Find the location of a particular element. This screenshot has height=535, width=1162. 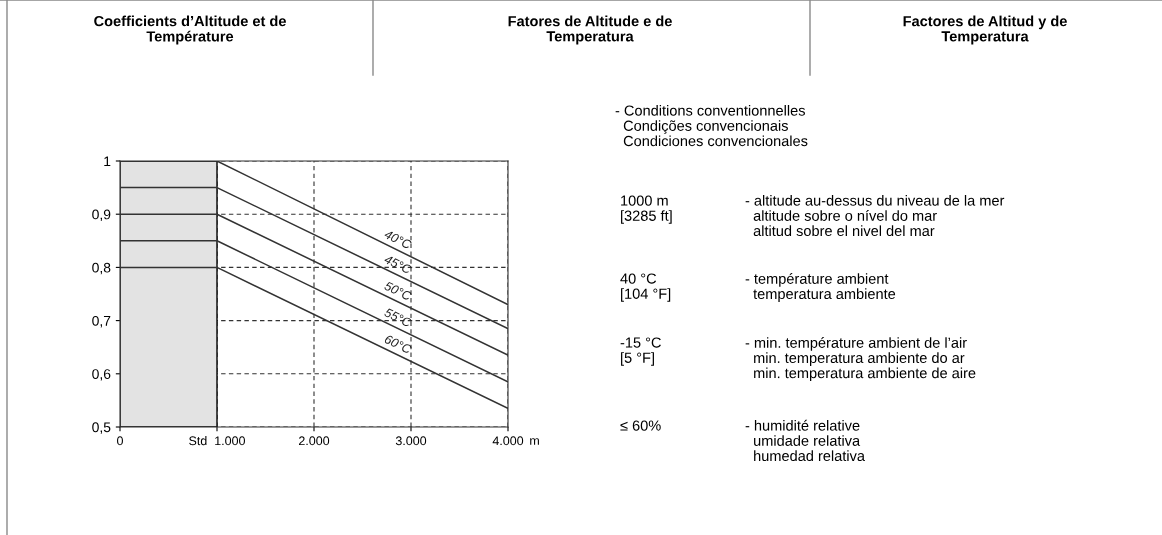

x-tick-label: 4.000 is located at coordinates (508, 441).